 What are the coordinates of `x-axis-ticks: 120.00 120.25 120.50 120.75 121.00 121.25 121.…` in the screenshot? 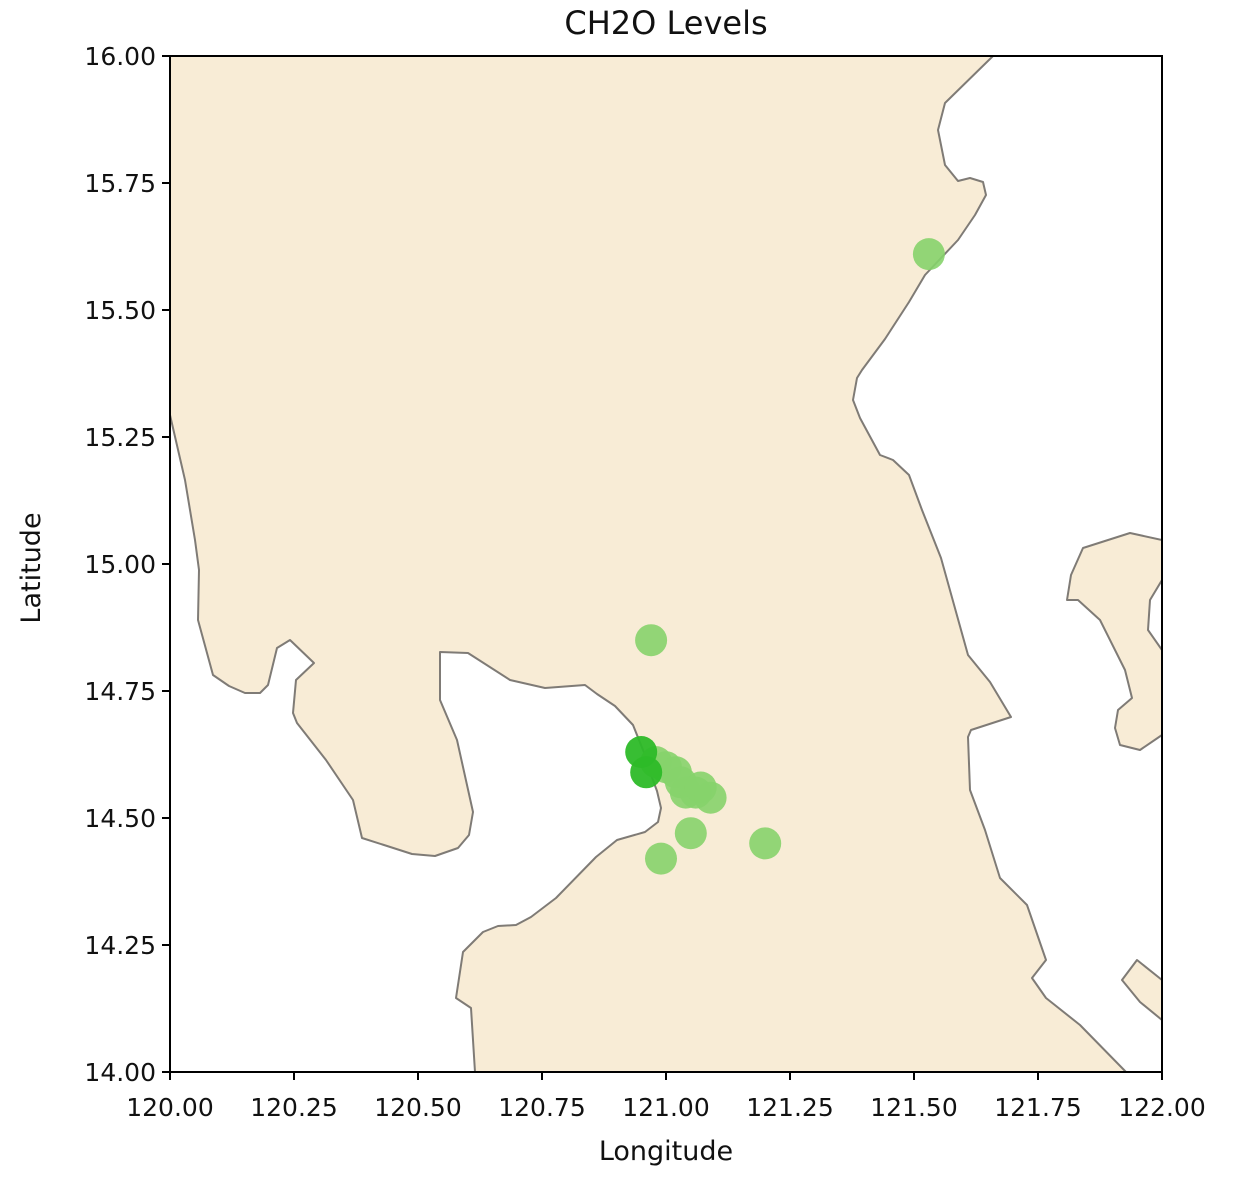 It's located at (666, 1097).